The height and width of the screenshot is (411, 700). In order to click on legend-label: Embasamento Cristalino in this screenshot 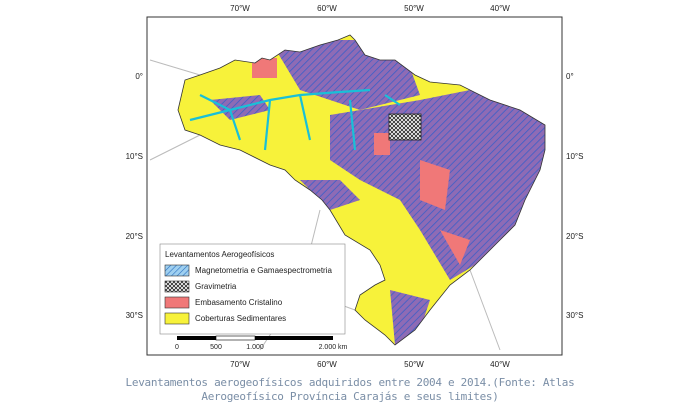, I will do `click(239, 302)`.